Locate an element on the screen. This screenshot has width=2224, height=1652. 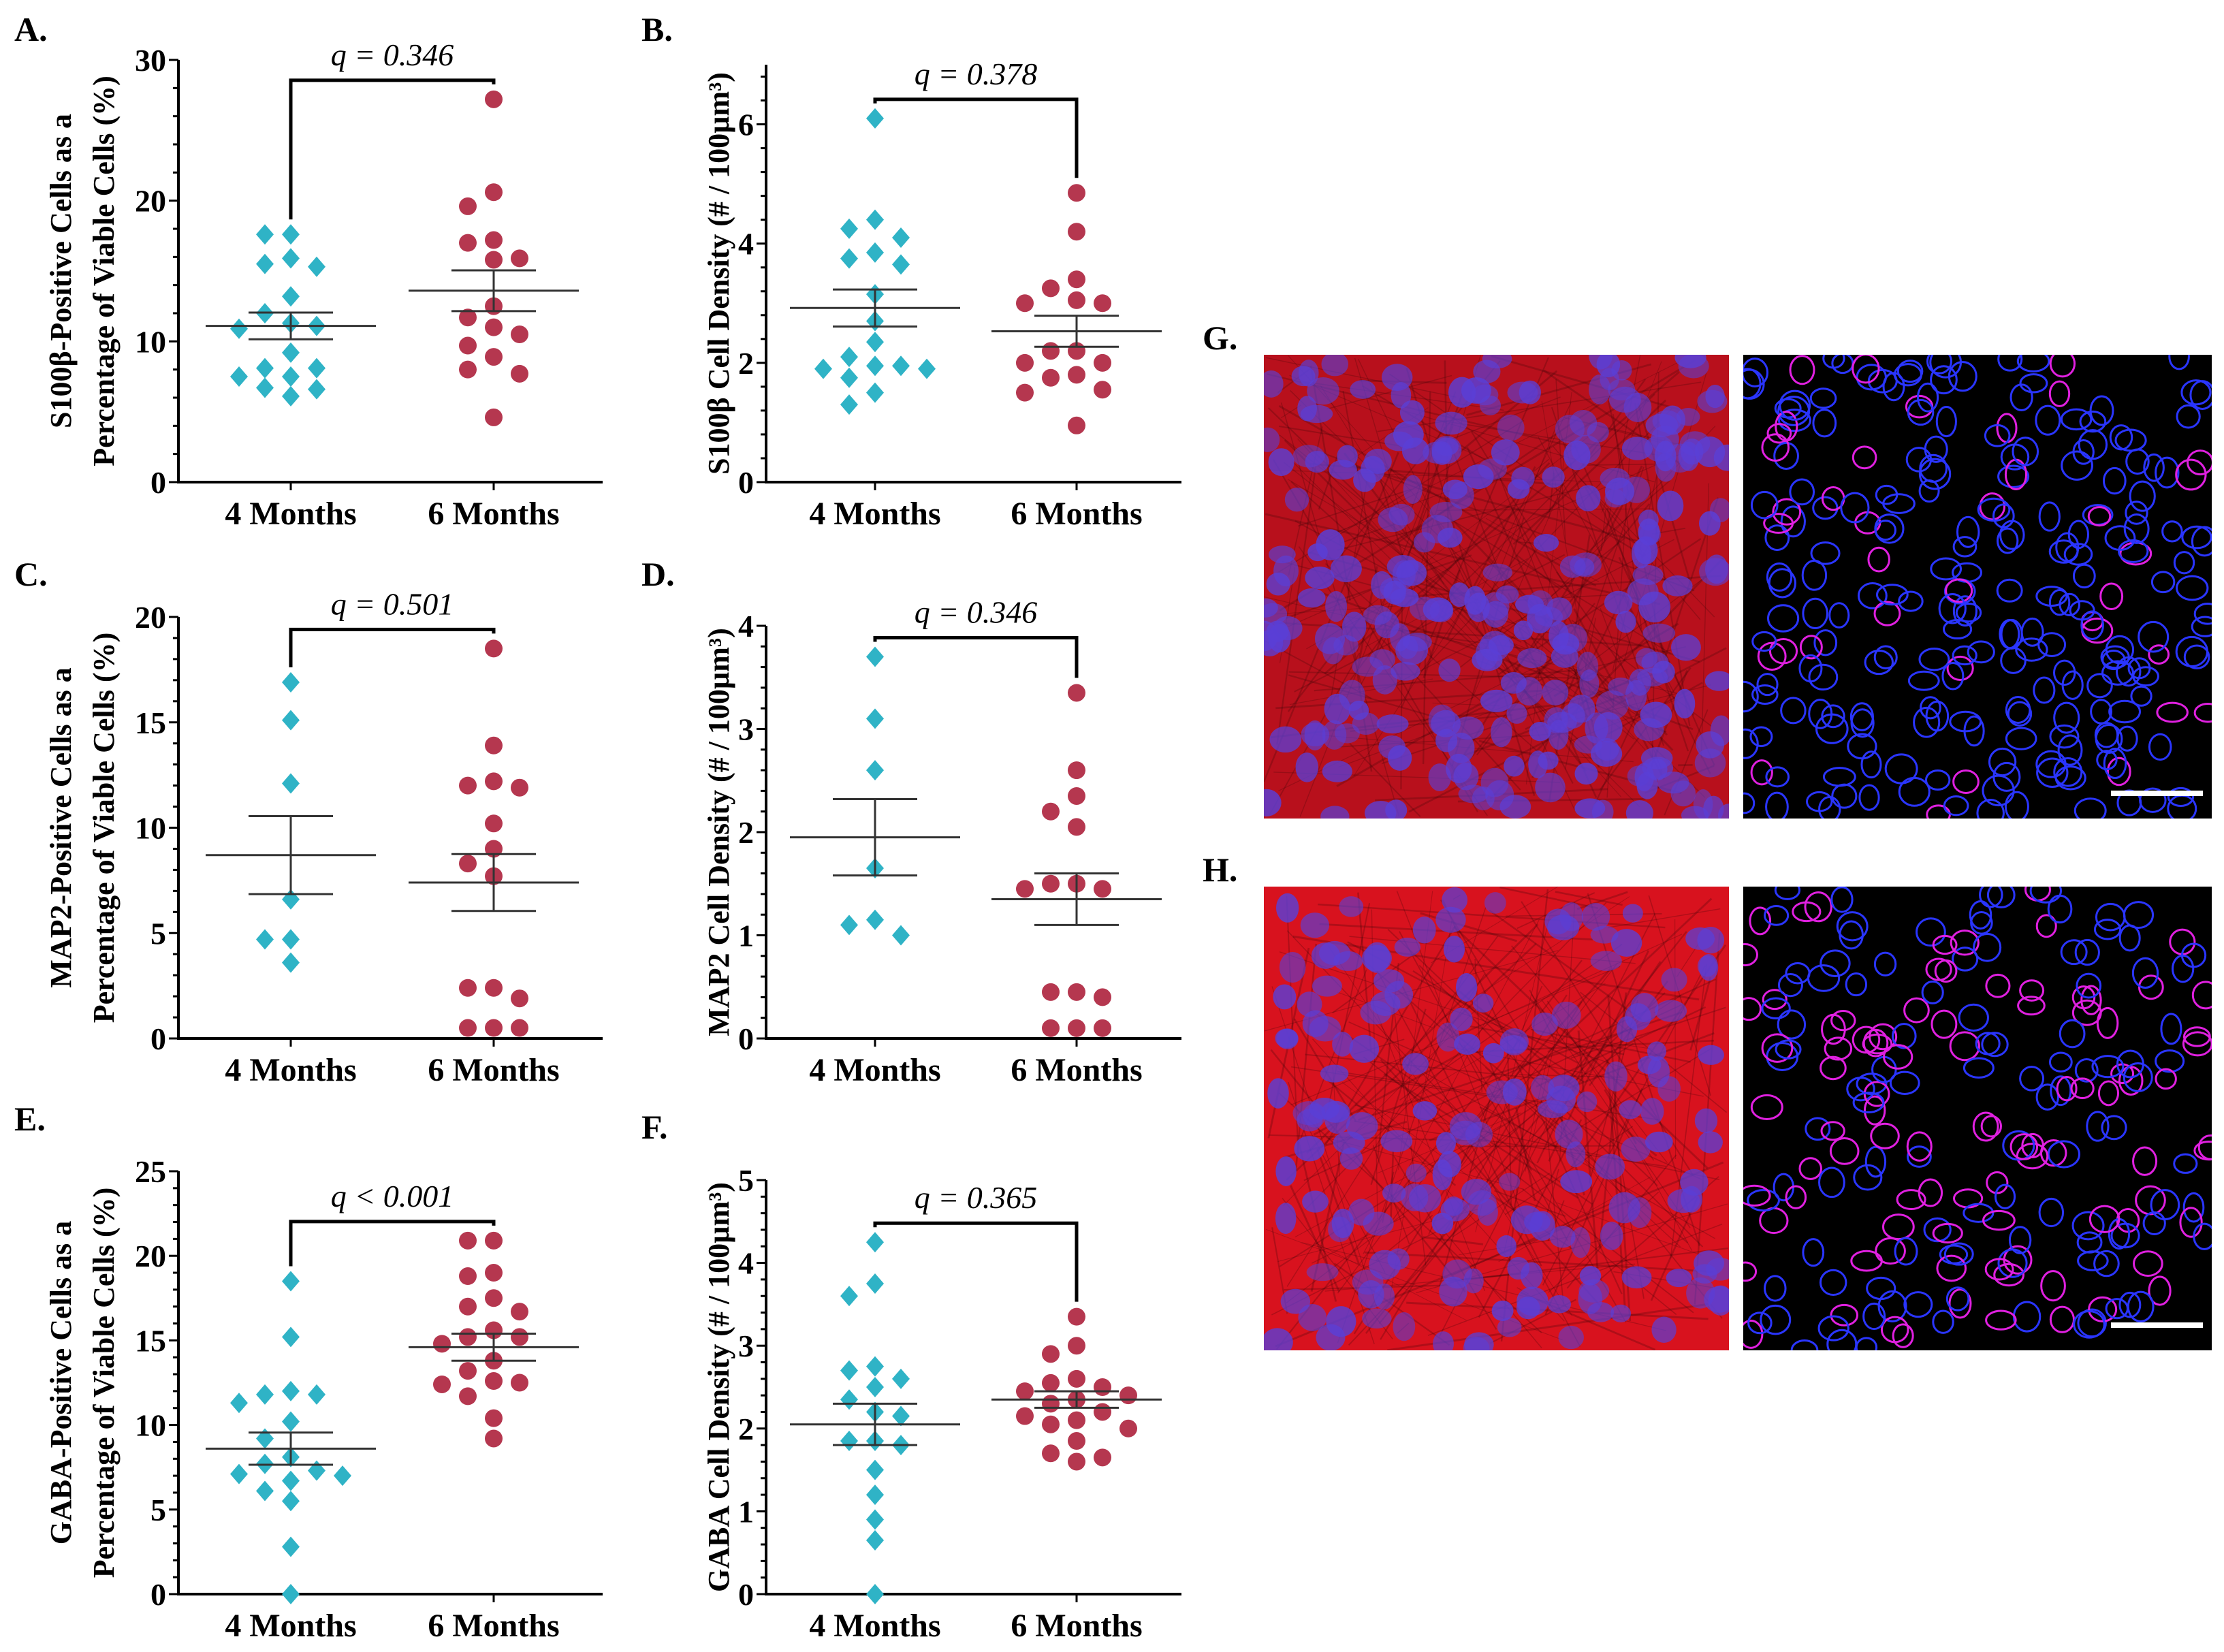
panel-label: D. is located at coordinates (658, 574).